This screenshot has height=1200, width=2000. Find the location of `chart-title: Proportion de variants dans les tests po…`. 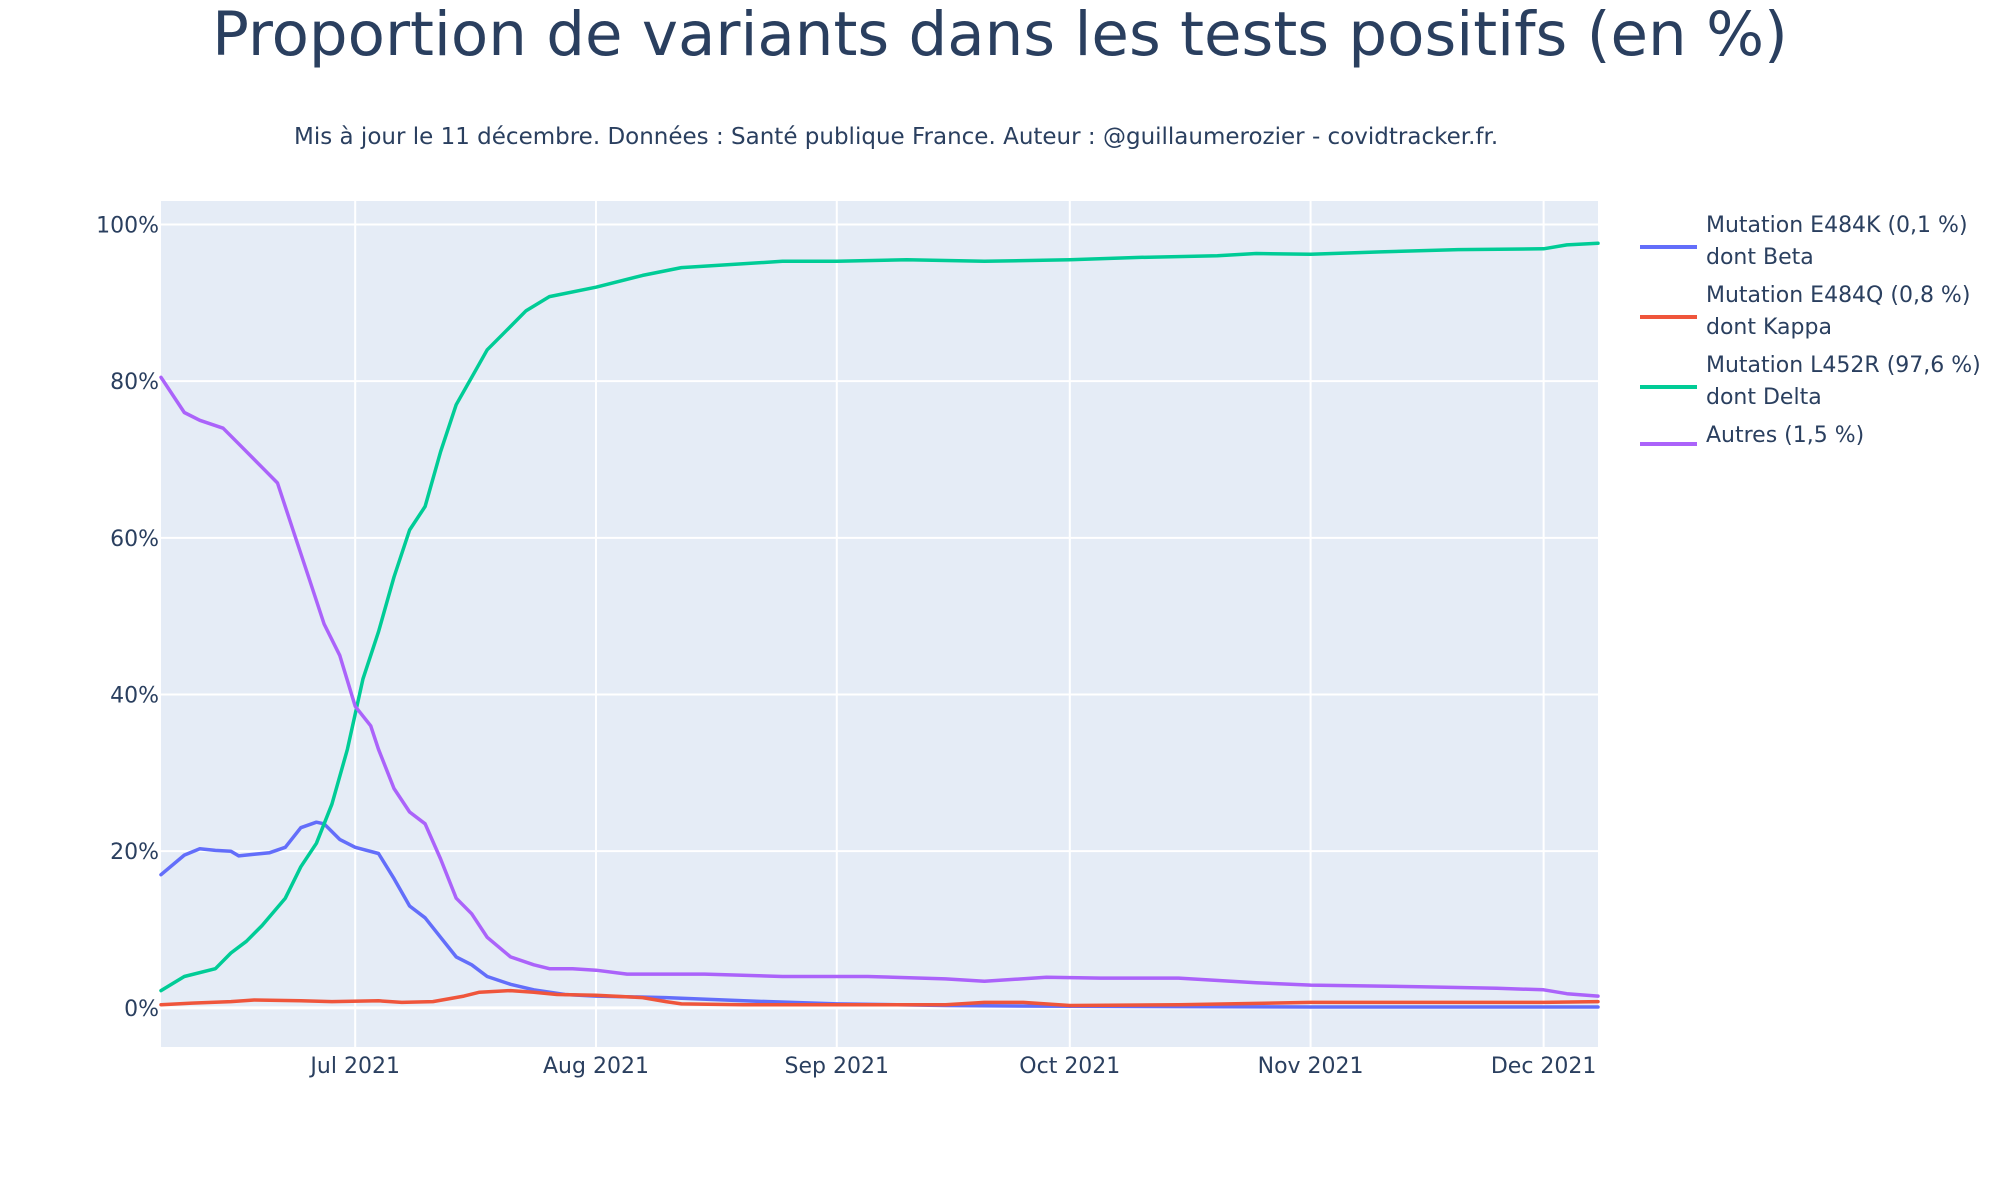

chart-title: Proportion de variants dans les tests po… is located at coordinates (1000, 35).